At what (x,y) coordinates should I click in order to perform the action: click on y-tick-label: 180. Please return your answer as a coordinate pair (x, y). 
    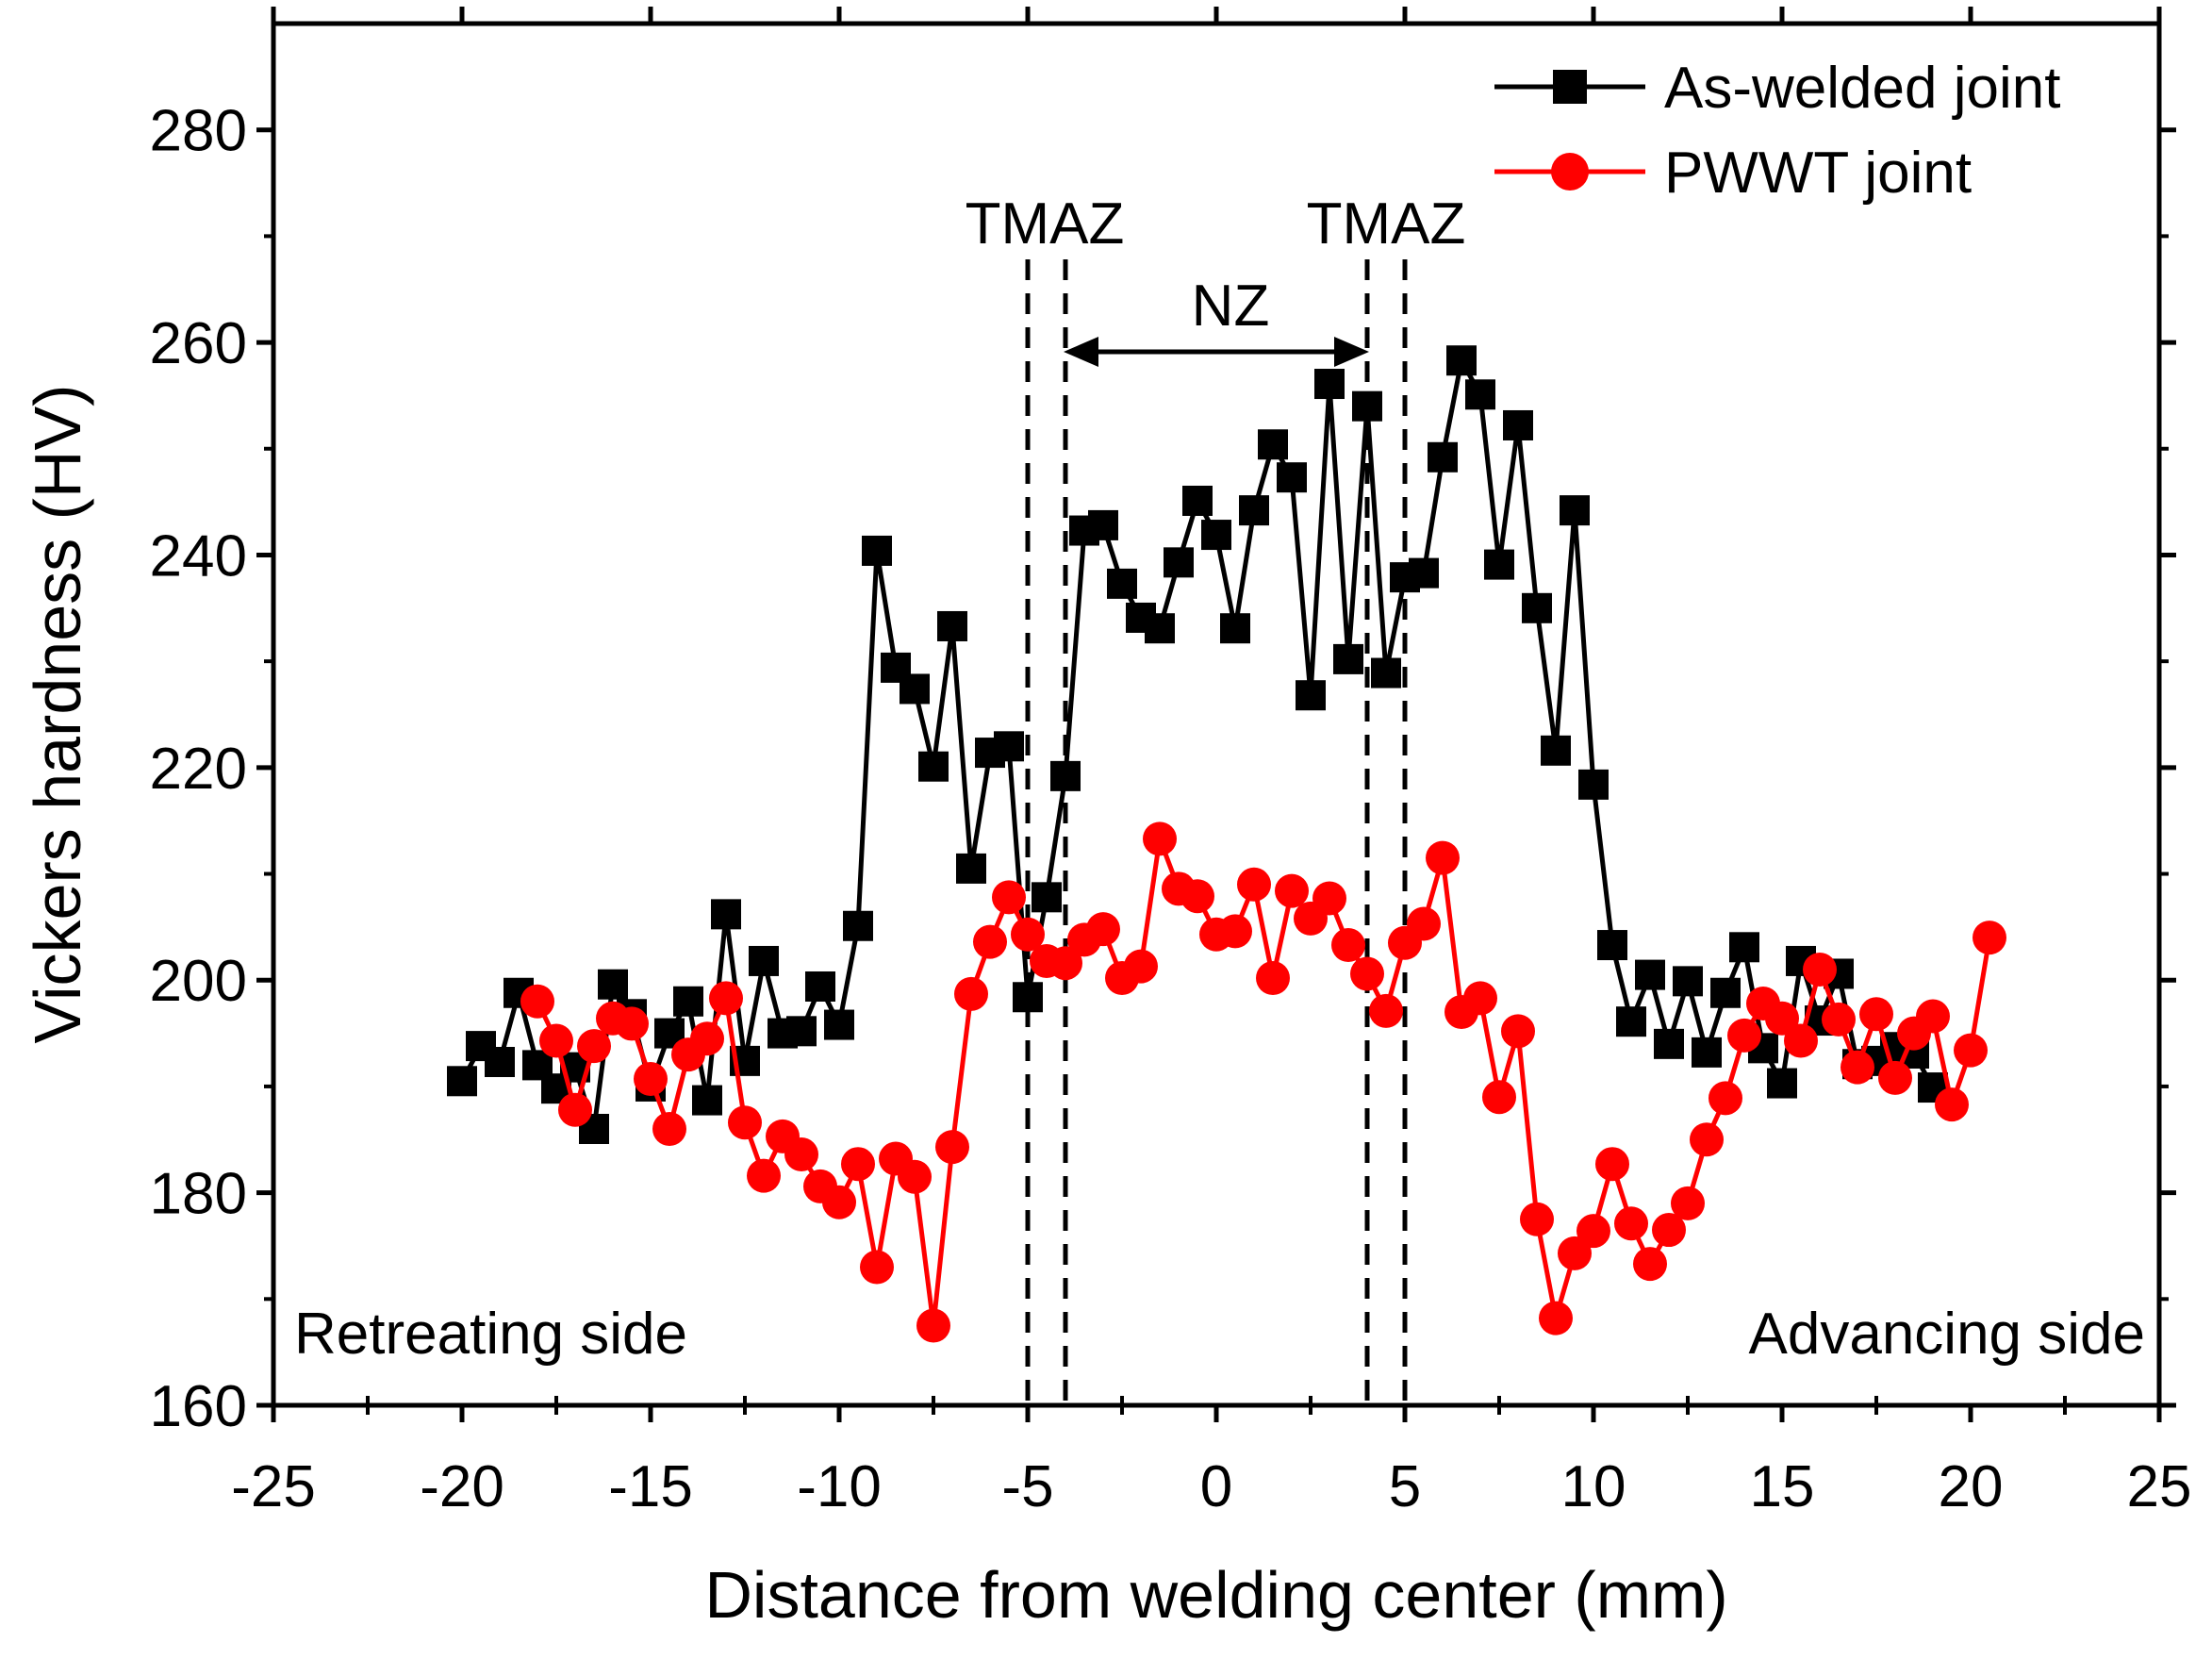
    Looking at the image, I should click on (198, 1194).